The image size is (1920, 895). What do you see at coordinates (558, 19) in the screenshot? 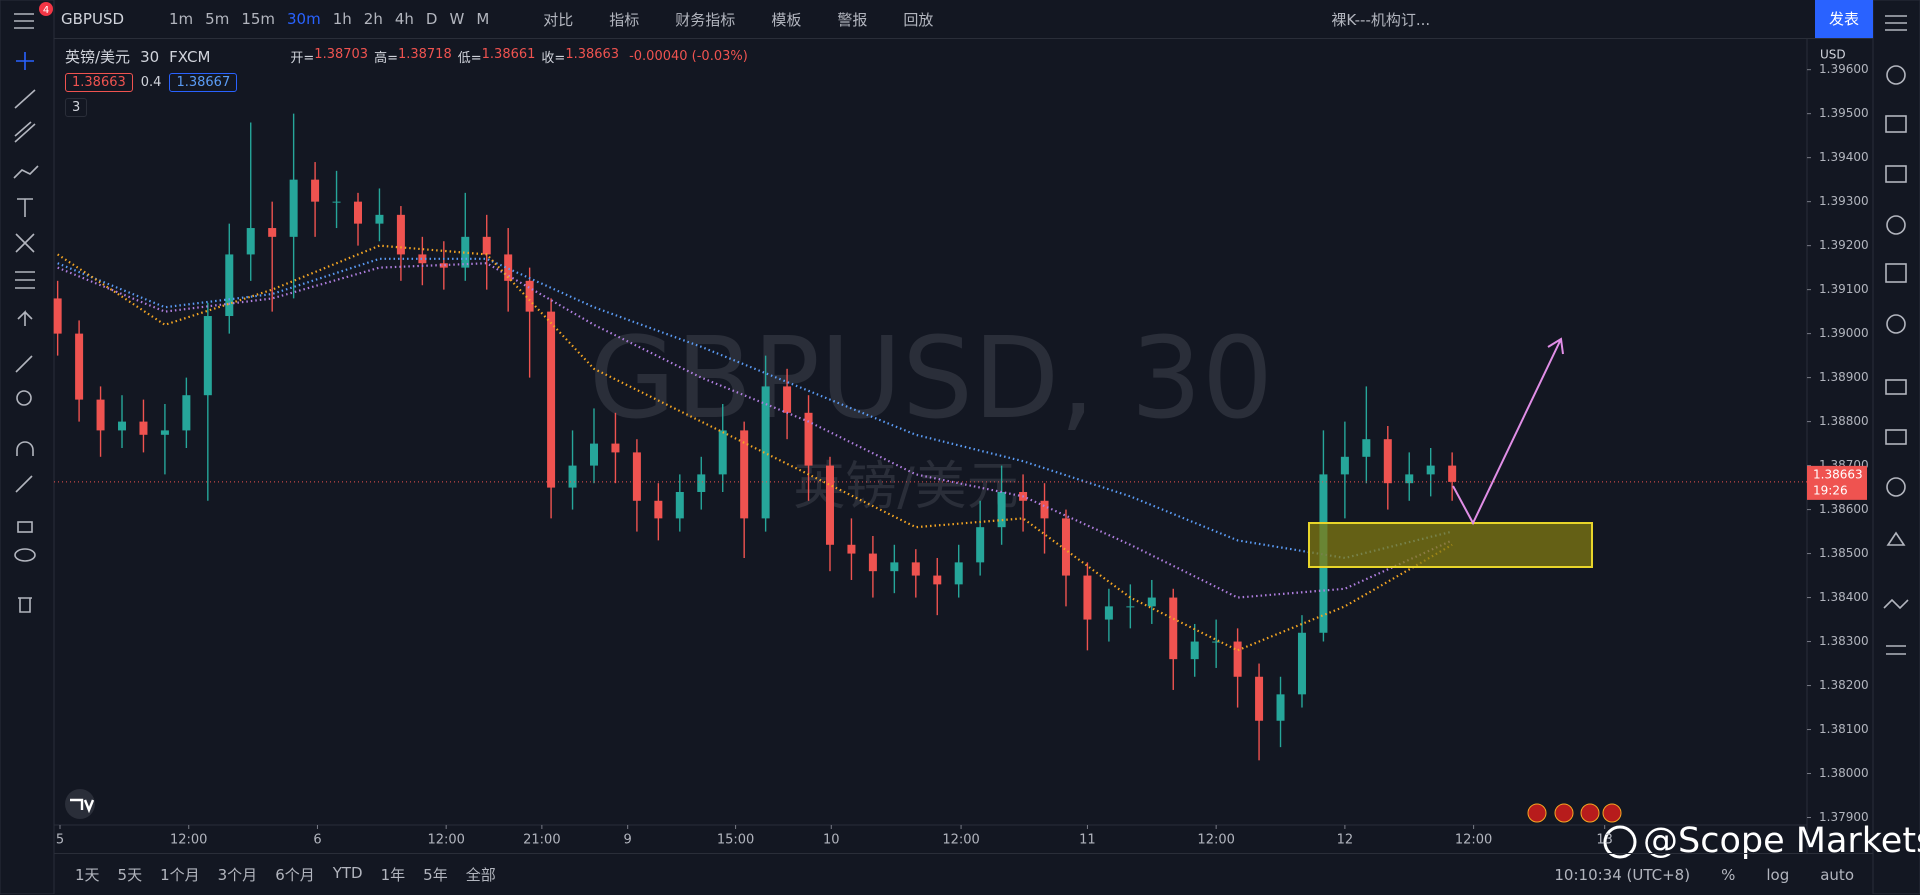
I see `tool-button: 对比` at bounding box center [558, 19].